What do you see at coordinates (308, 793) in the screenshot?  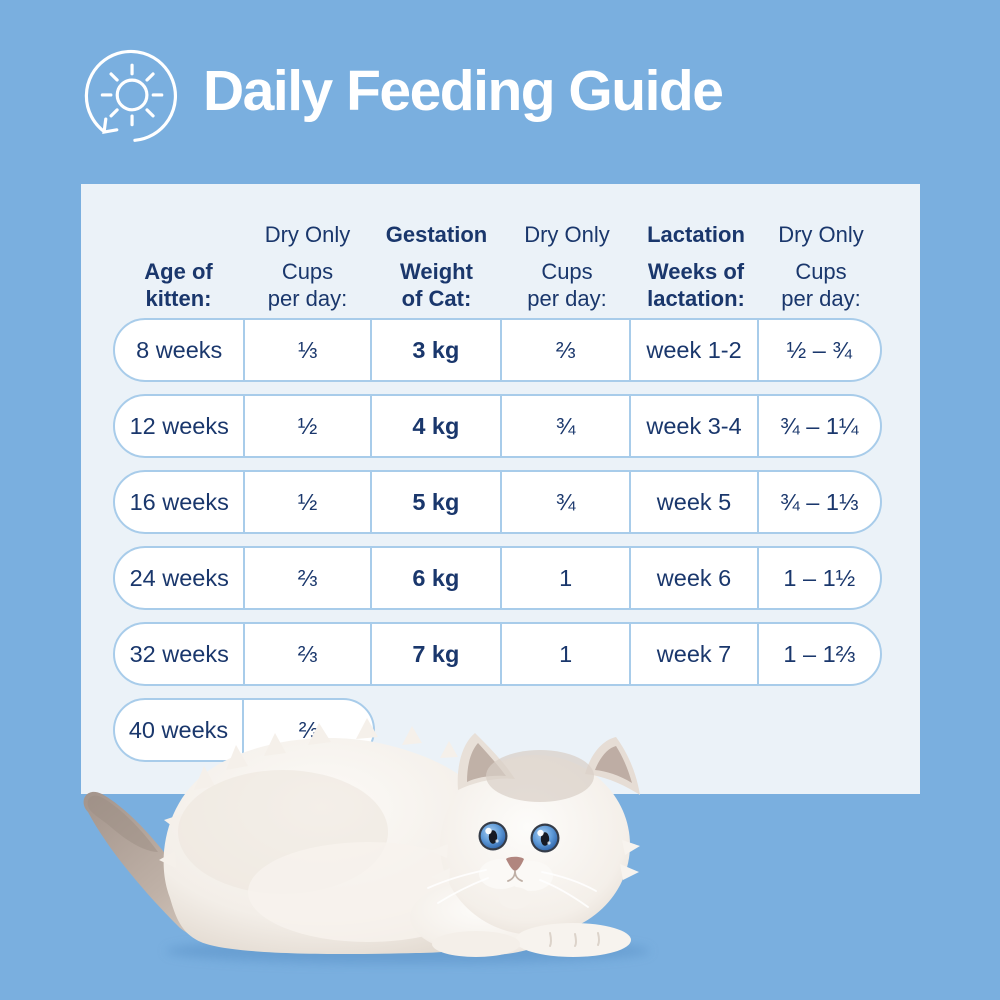 I see `fur-tufts` at bounding box center [308, 793].